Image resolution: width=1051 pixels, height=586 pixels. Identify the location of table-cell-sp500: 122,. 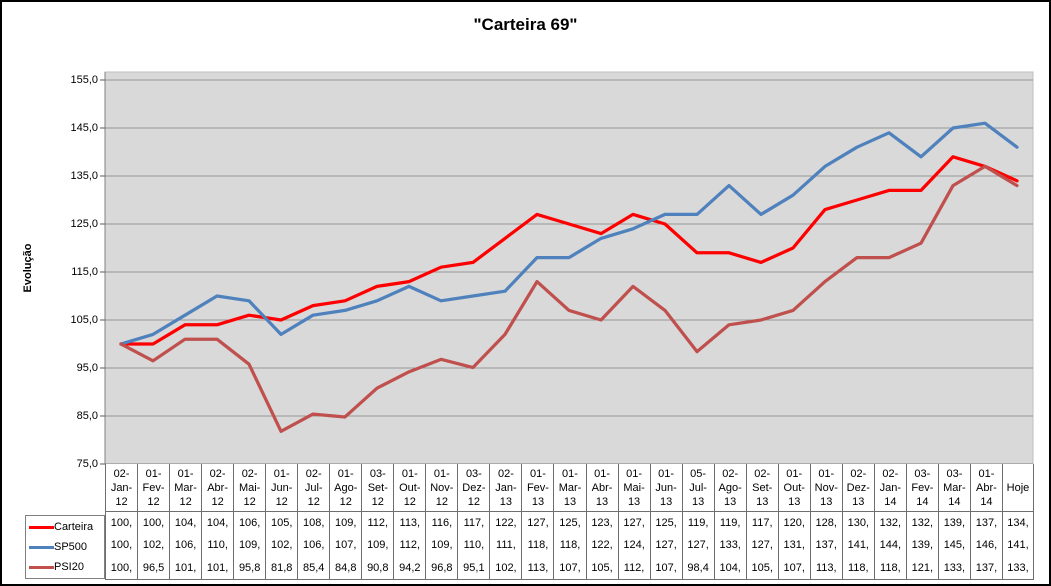
(602, 545).